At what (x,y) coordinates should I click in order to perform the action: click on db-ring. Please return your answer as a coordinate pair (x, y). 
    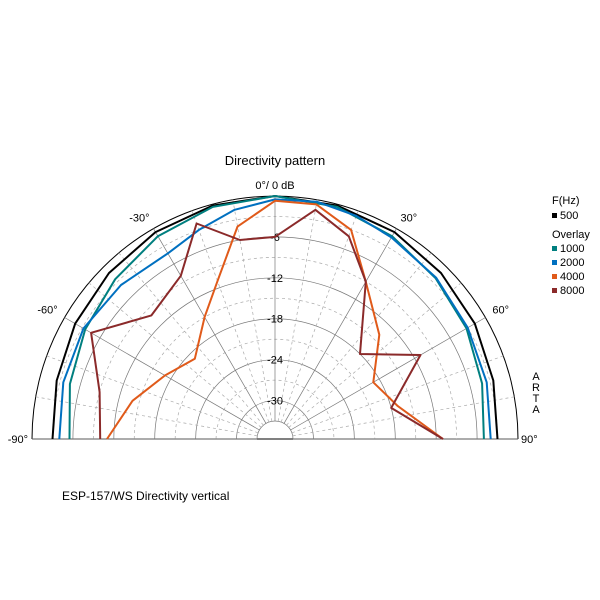
    Looking at the image, I should click on (275, 369).